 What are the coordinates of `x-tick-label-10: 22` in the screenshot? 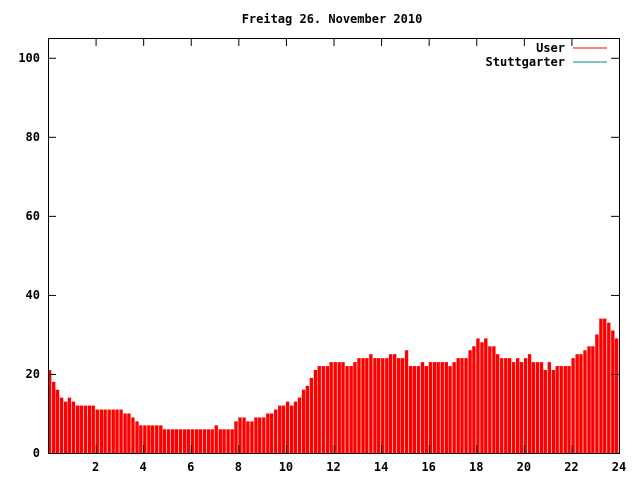 It's located at (571, 467).